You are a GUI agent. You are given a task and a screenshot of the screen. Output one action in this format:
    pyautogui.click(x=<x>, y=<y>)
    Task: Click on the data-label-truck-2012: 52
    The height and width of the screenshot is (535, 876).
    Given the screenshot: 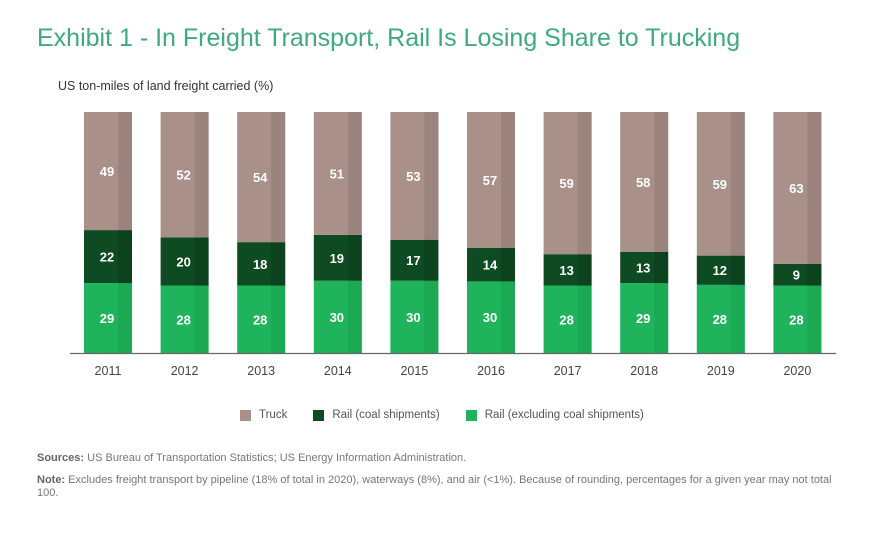 What is the action you would take?
    pyautogui.click(x=183, y=175)
    